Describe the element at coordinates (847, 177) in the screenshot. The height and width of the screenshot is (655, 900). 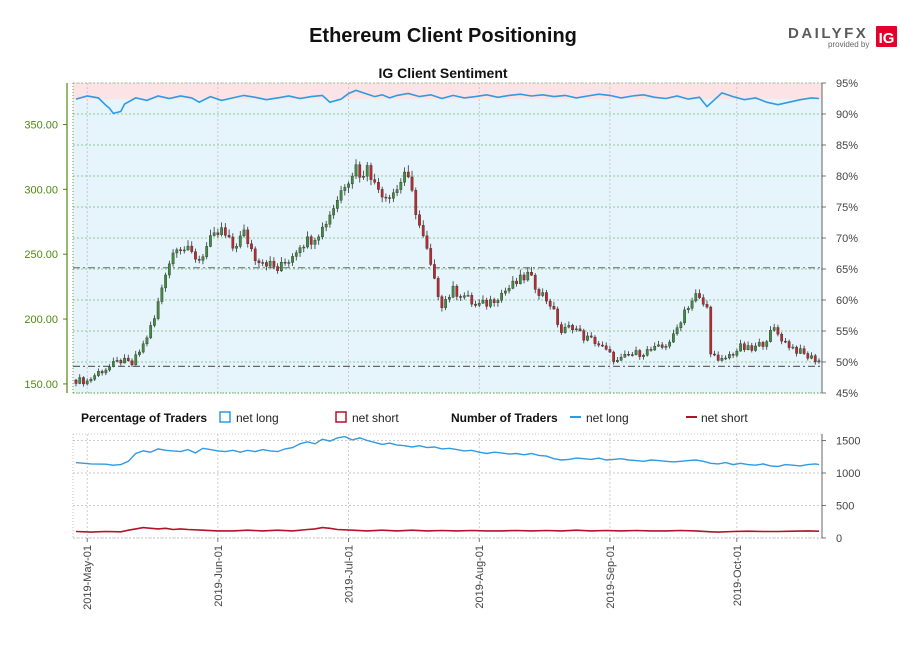
I see `percentage-tick-label: 80%` at that location.